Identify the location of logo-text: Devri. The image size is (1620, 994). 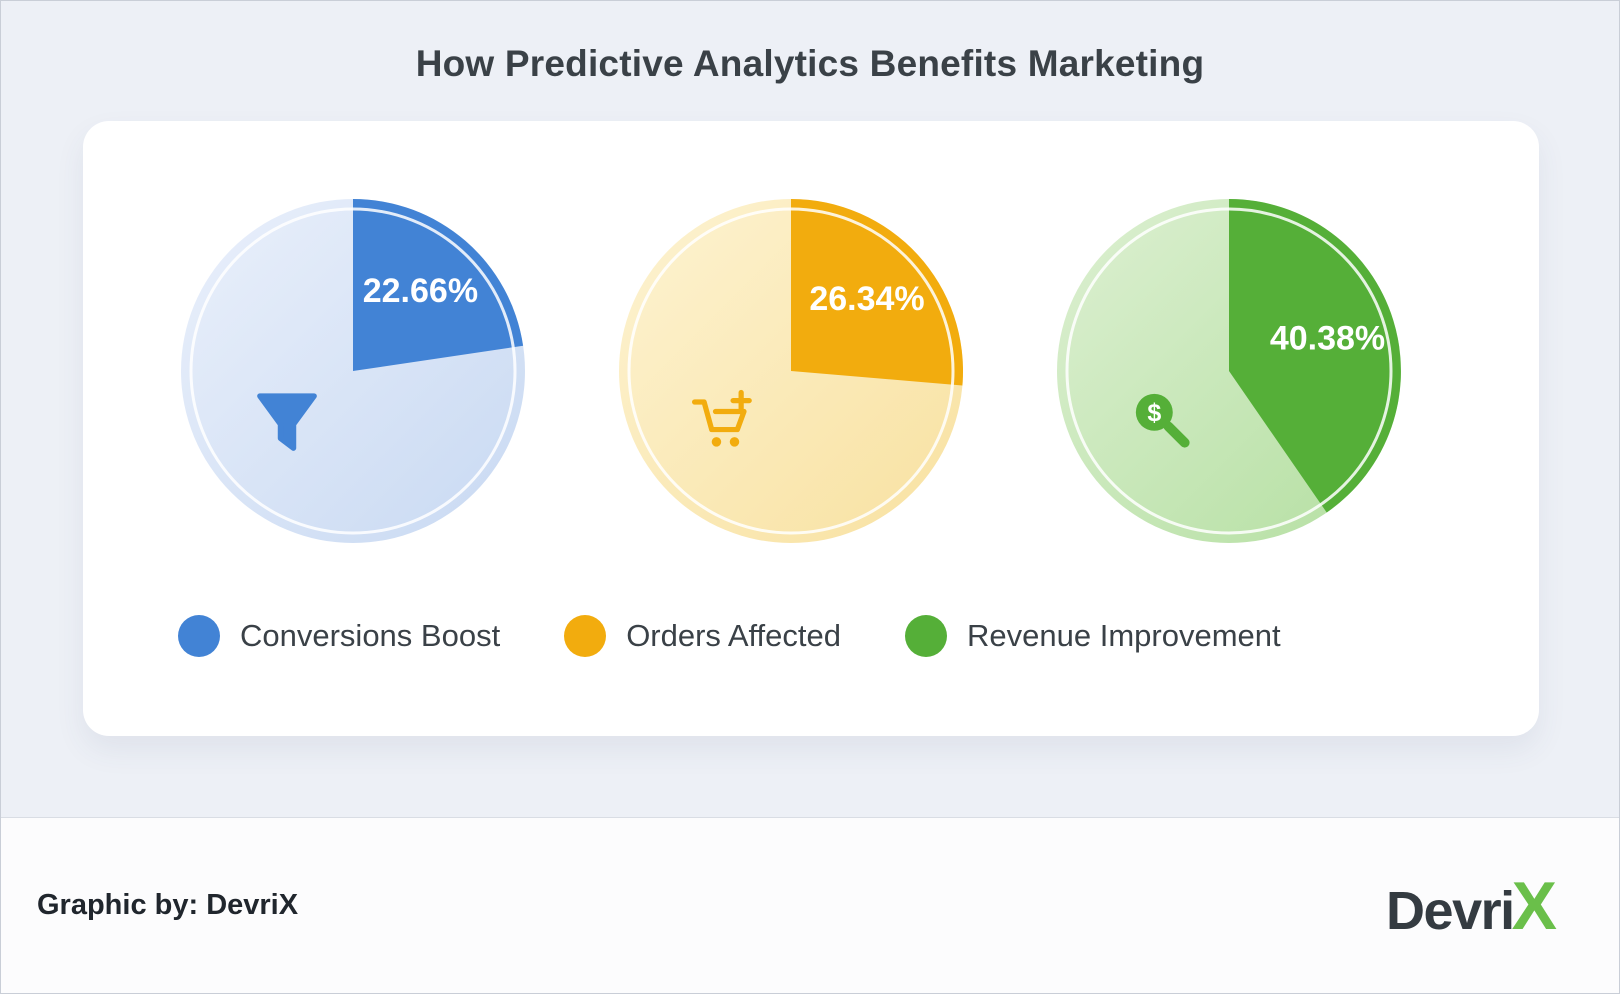
(1450, 910).